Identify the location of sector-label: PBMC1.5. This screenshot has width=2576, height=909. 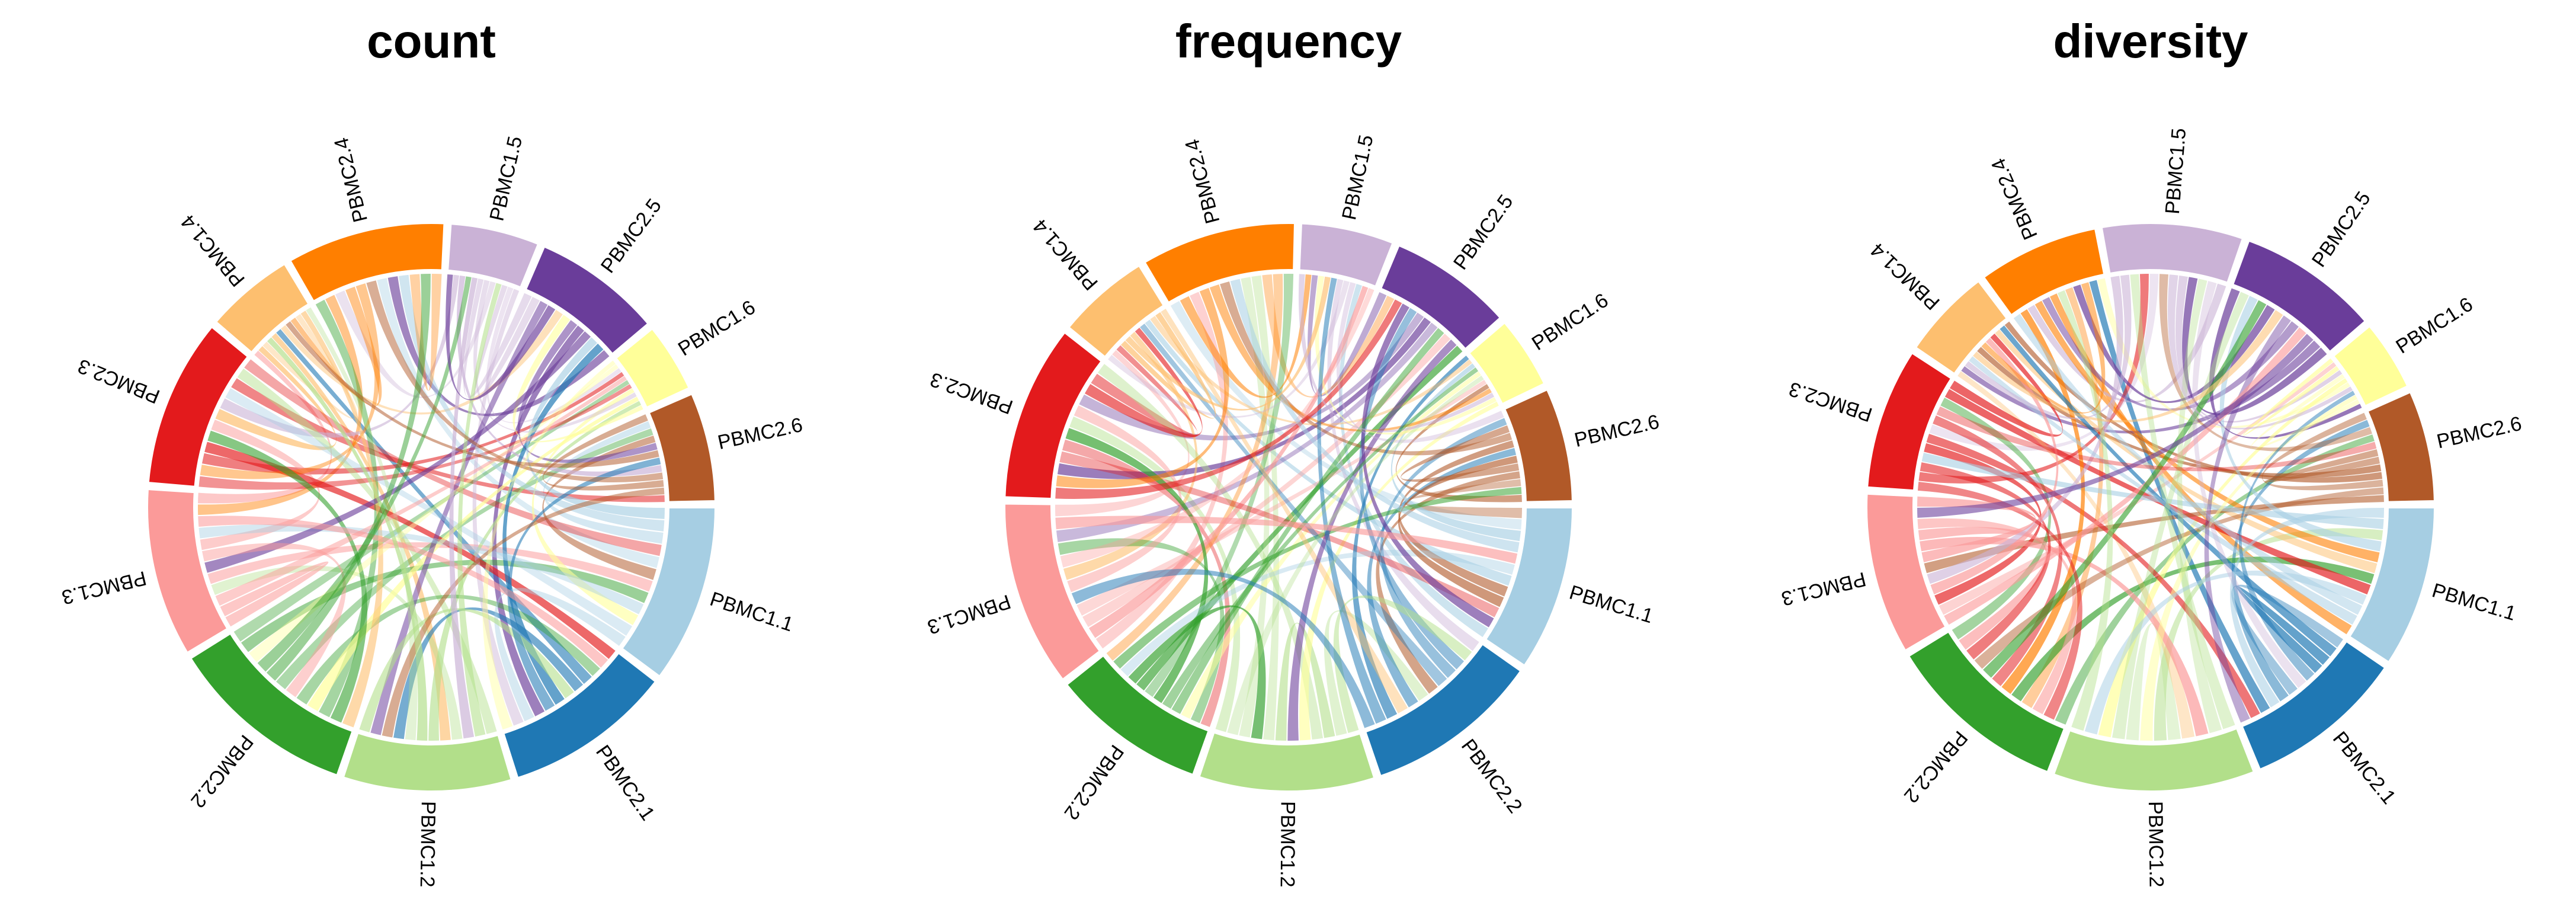
(506, 179).